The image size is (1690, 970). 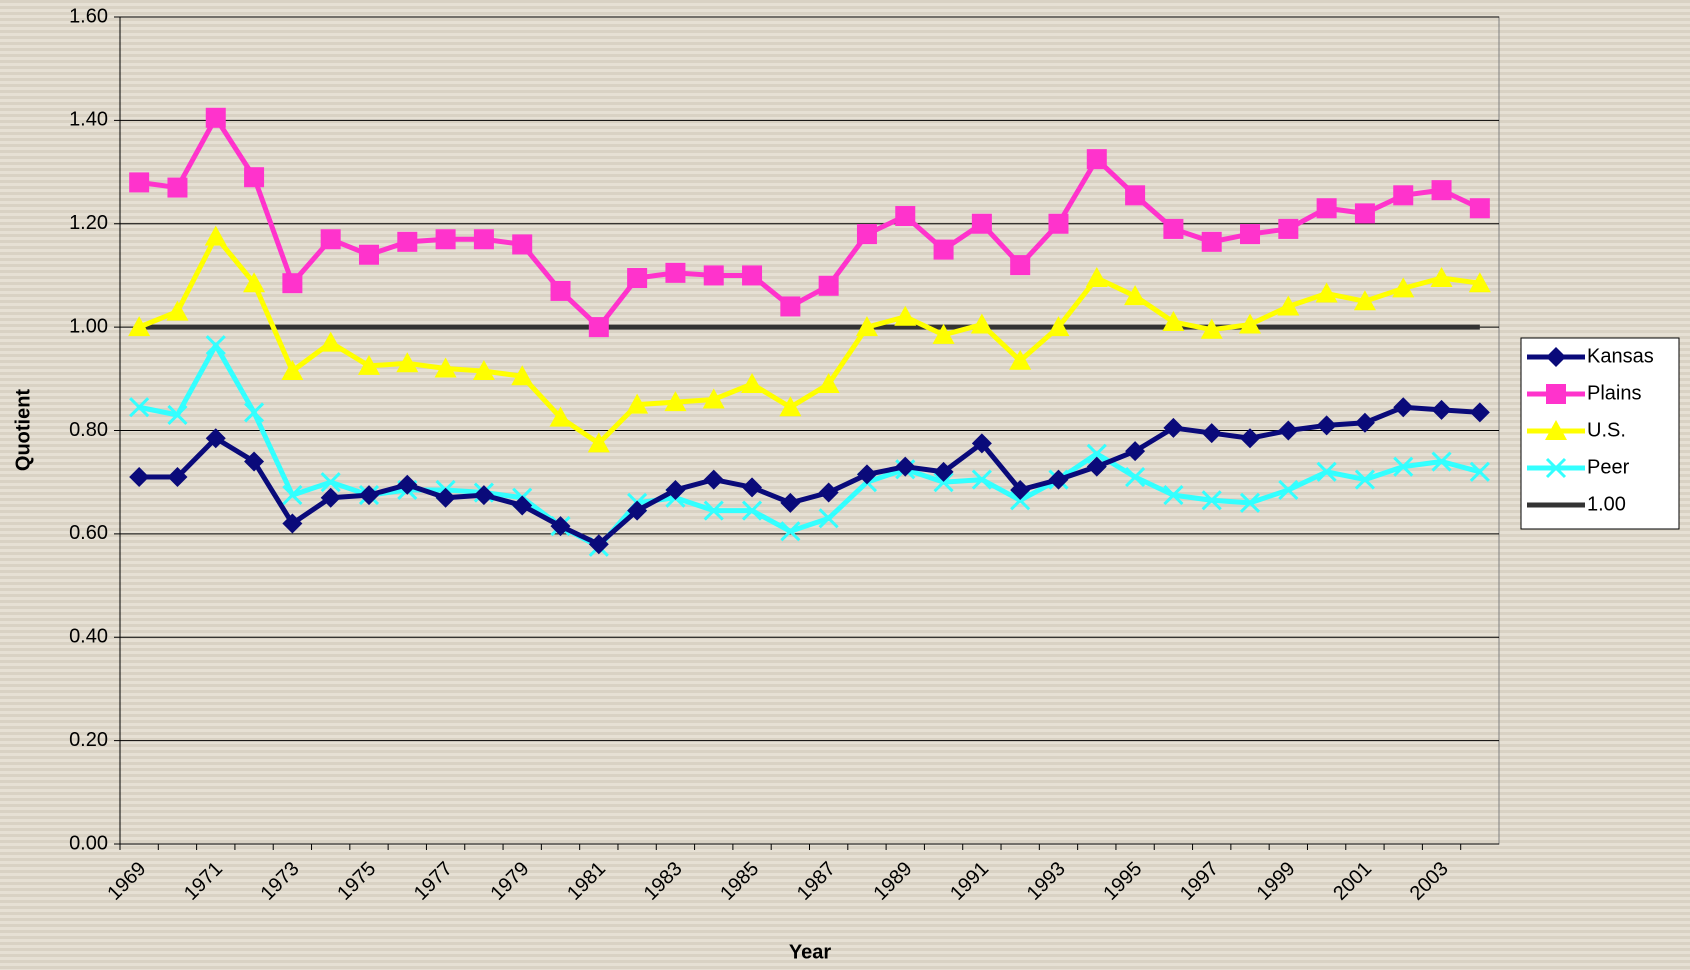 I want to click on y-tick-label: 1.60, so click(x=88, y=16).